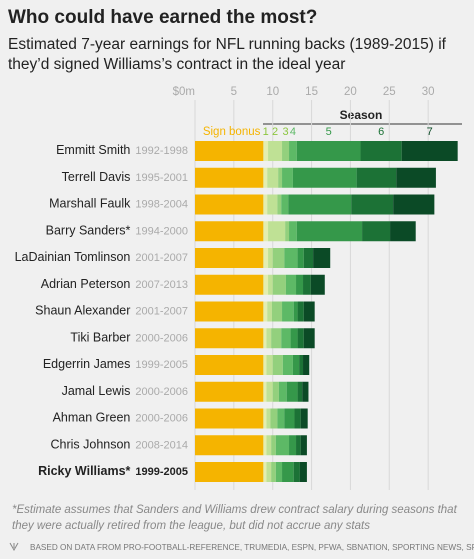  What do you see at coordinates (100, 338) in the screenshot?
I see `category-name: Tiki Barber` at bounding box center [100, 338].